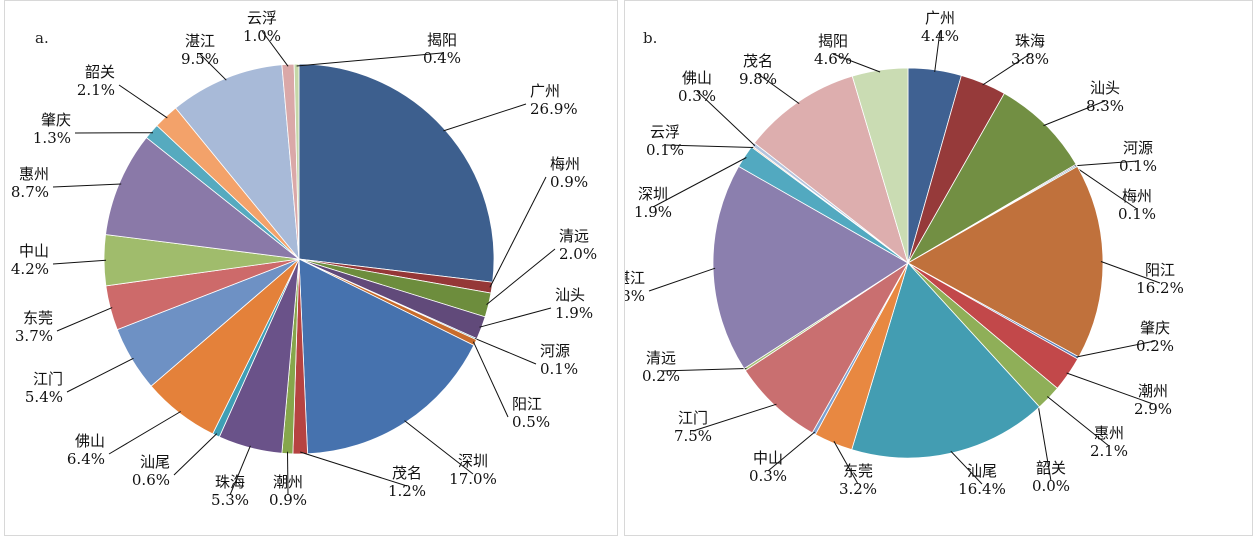 This screenshot has width=1257, height=540. Describe the element at coordinates (545, 91) in the screenshot. I see `slice-a-0-name-label: 广州` at that location.